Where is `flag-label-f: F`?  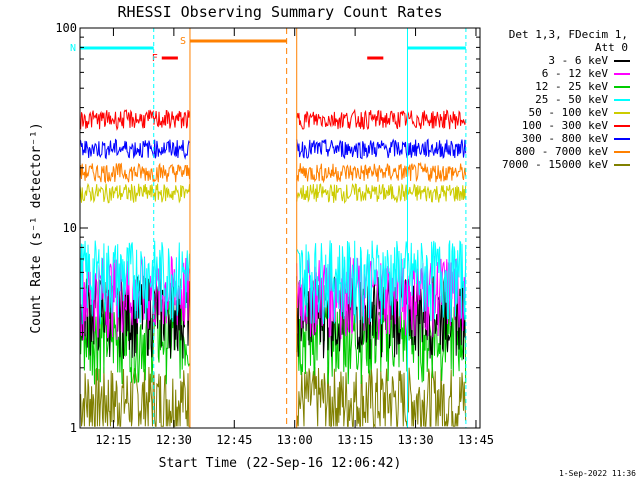
flag-label-f: F is located at coordinates (155, 58).